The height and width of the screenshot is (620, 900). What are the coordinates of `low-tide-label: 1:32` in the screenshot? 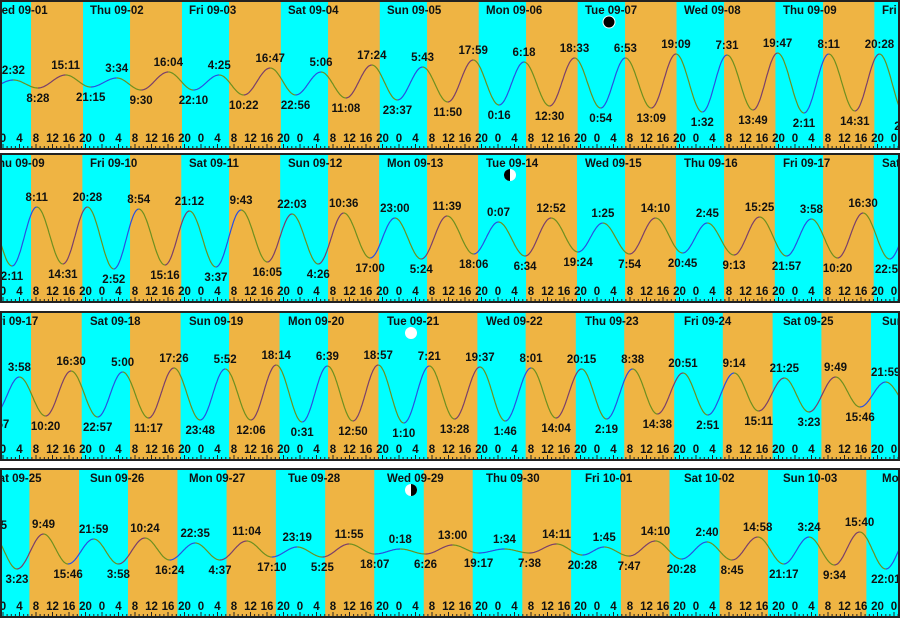 It's located at (702, 123).